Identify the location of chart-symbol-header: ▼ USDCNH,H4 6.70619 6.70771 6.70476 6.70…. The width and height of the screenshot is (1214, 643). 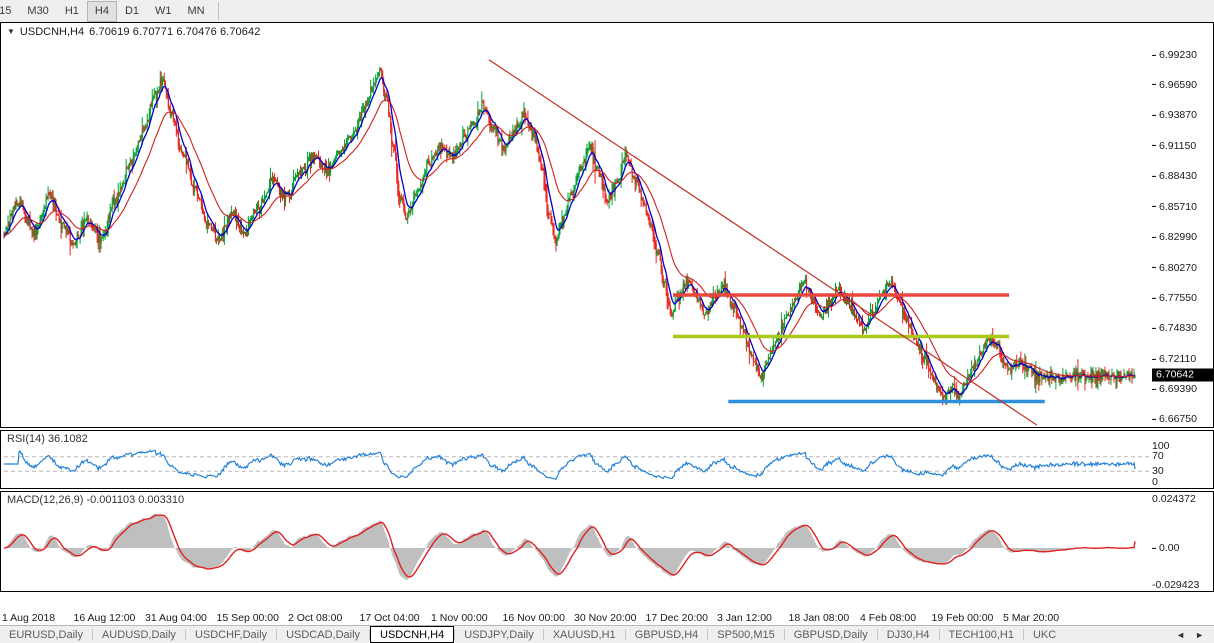
(133, 32).